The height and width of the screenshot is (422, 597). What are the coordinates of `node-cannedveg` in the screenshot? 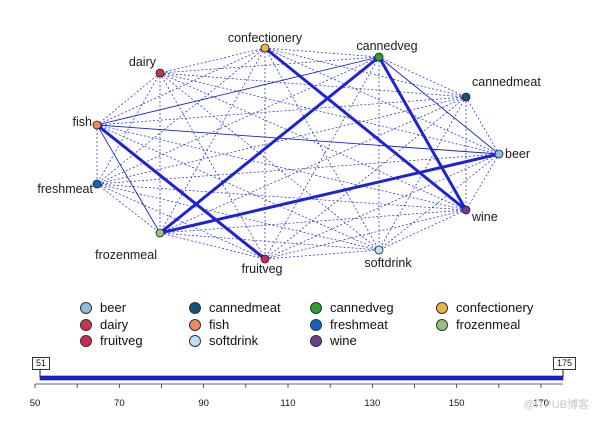 It's located at (379, 57).